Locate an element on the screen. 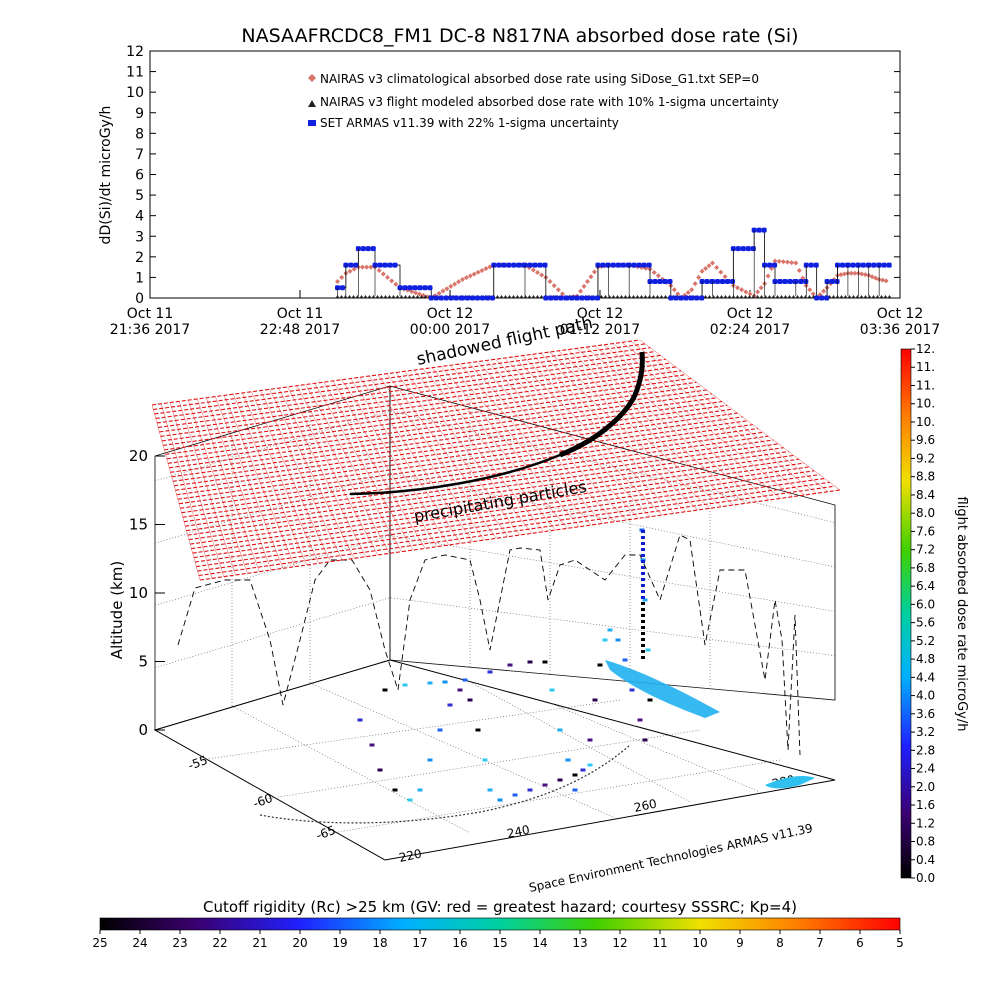  altitude-ticks: 0 5 10 15 20 is located at coordinates (147, 593).